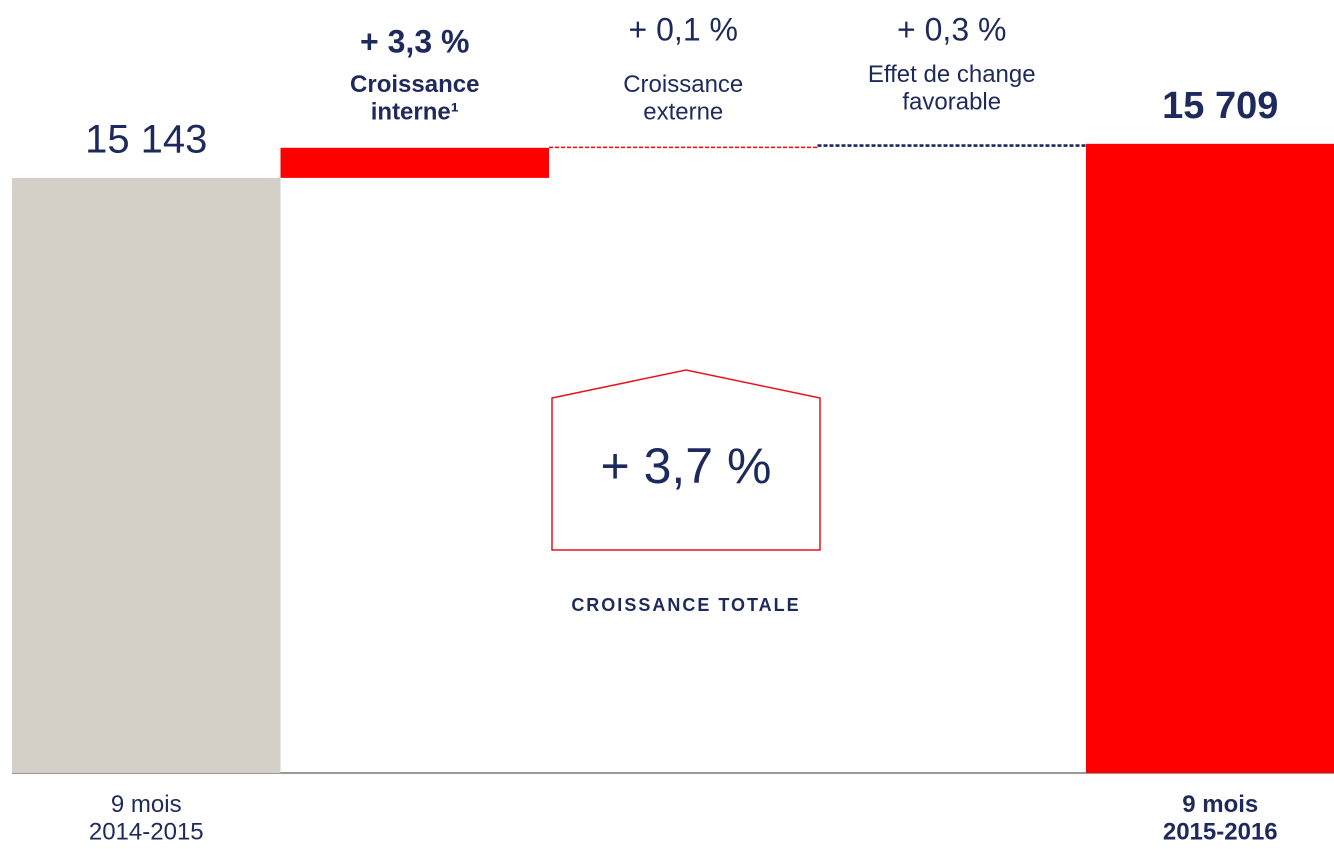  Describe the element at coordinates (683, 98) in the screenshot. I see `category-label: Croissance externe` at that location.